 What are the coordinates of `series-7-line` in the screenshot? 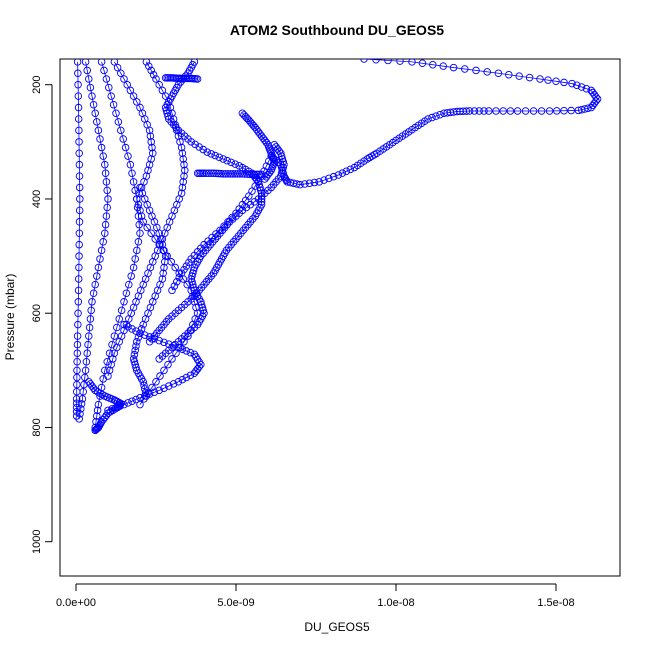 It's located at (156, 233).